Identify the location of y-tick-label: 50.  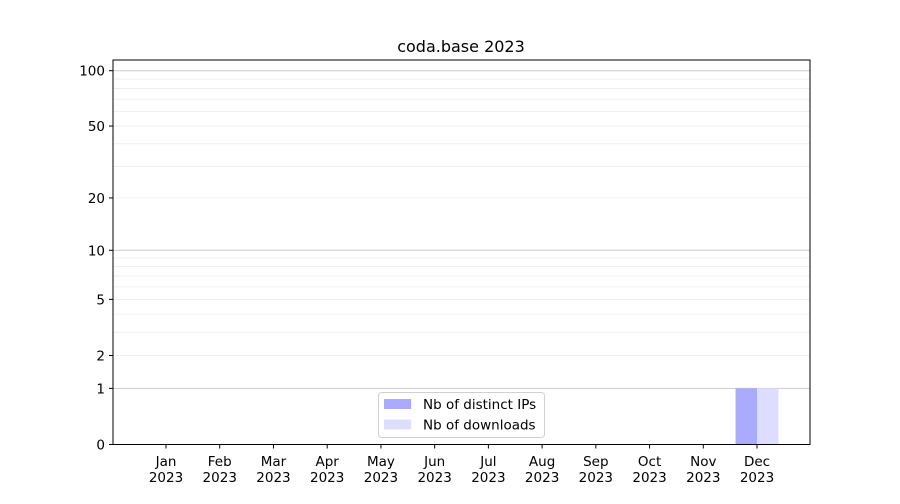
(96, 127).